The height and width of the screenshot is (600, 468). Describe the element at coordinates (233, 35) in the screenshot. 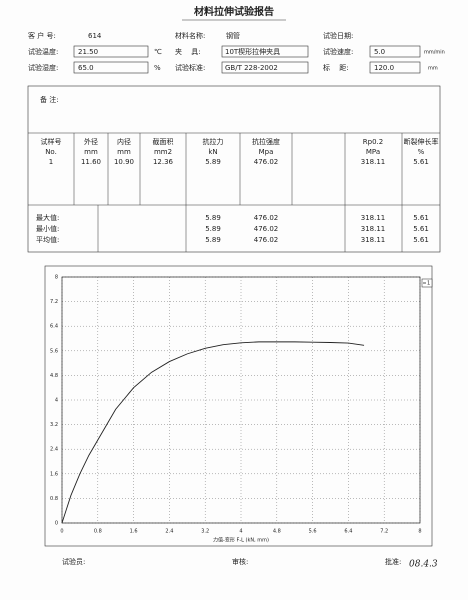

I see `field-value: 钢管` at that location.